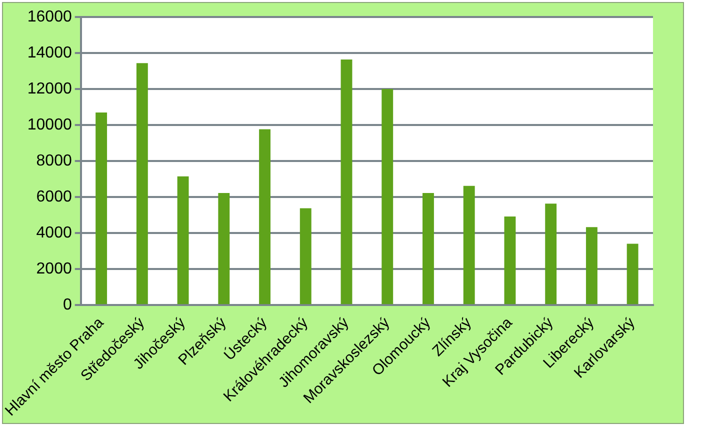 This screenshot has width=710, height=427. Describe the element at coordinates (49, 17) in the screenshot. I see `y-tick-label: 16000` at that location.